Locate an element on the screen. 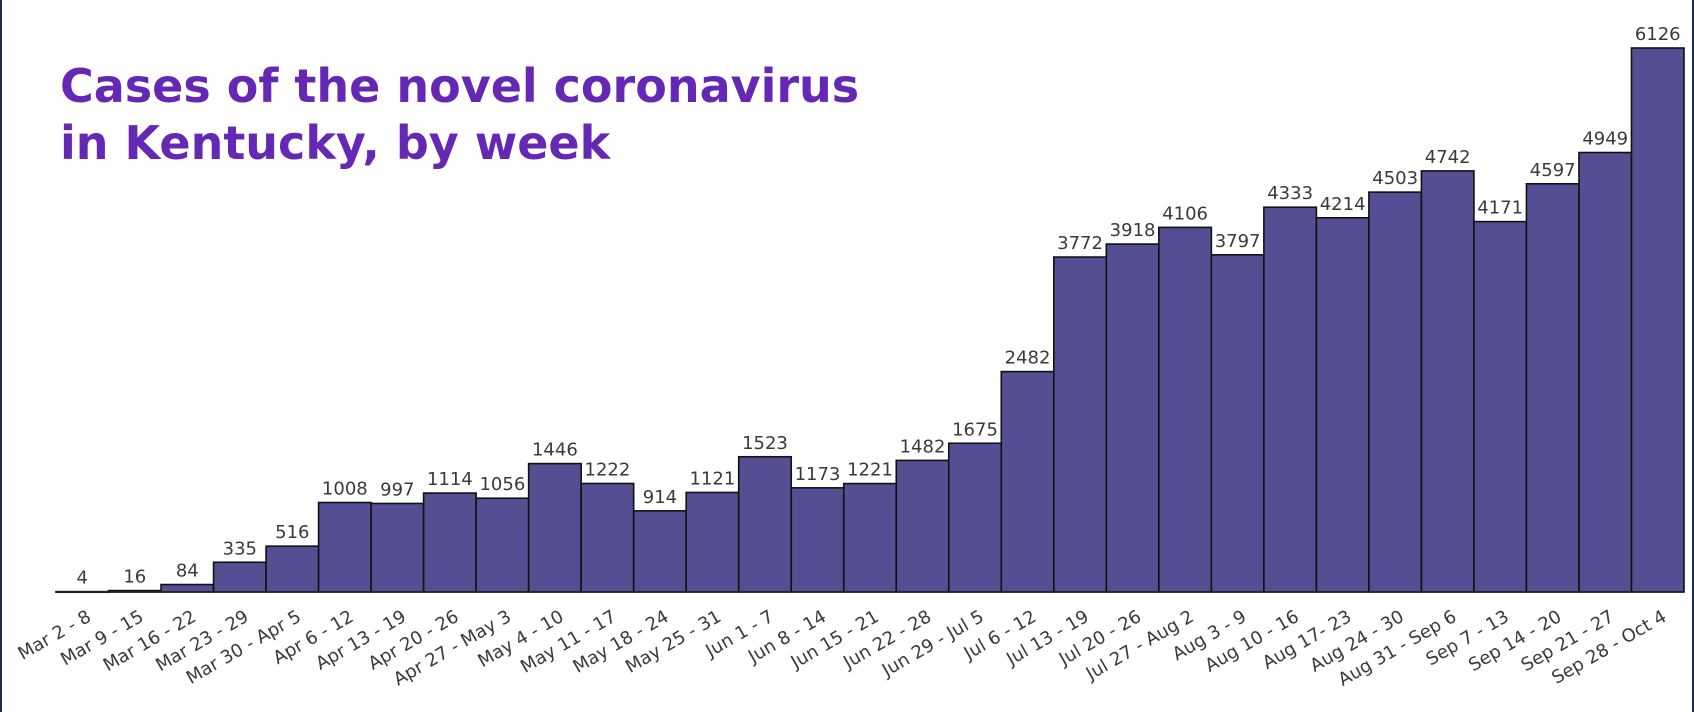  bar-value-label: 1121 is located at coordinates (713, 478).